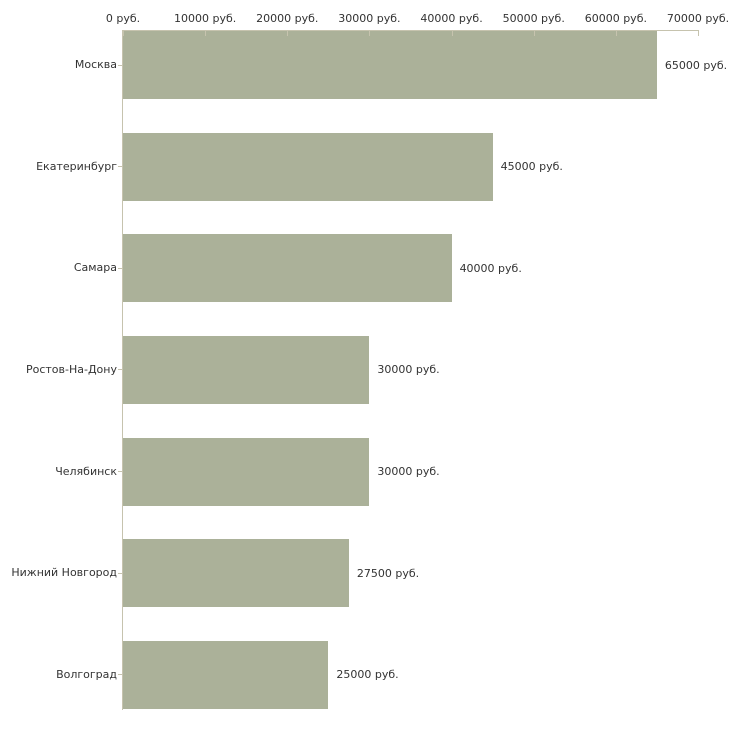  I want to click on bar-row: Самара 40000 руб., so click(365, 268).